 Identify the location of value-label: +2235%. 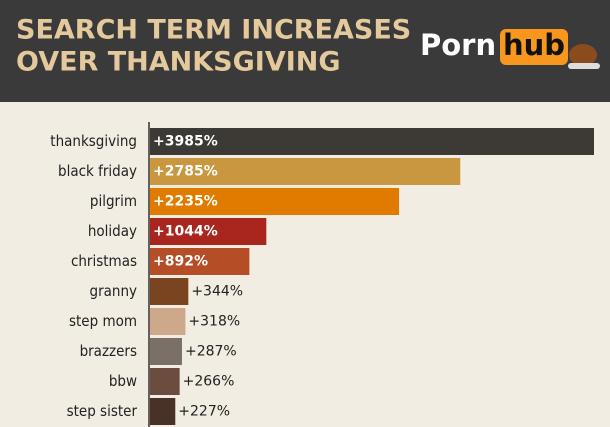
(185, 202).